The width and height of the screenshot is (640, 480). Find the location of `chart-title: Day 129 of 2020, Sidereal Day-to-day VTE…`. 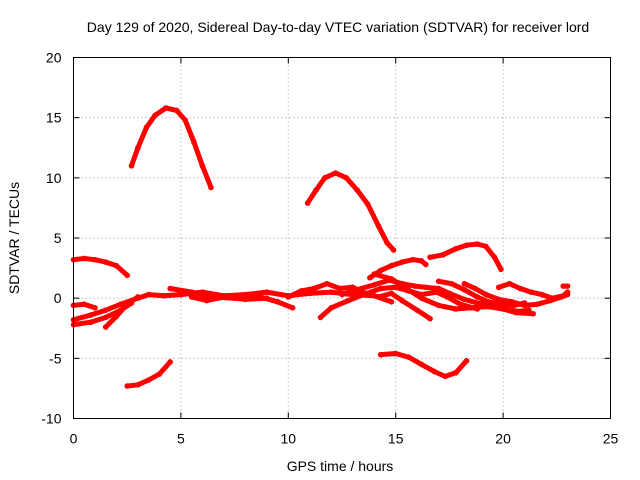

chart-title: Day 129 of 2020, Sidereal Day-to-day VTE… is located at coordinates (338, 27).